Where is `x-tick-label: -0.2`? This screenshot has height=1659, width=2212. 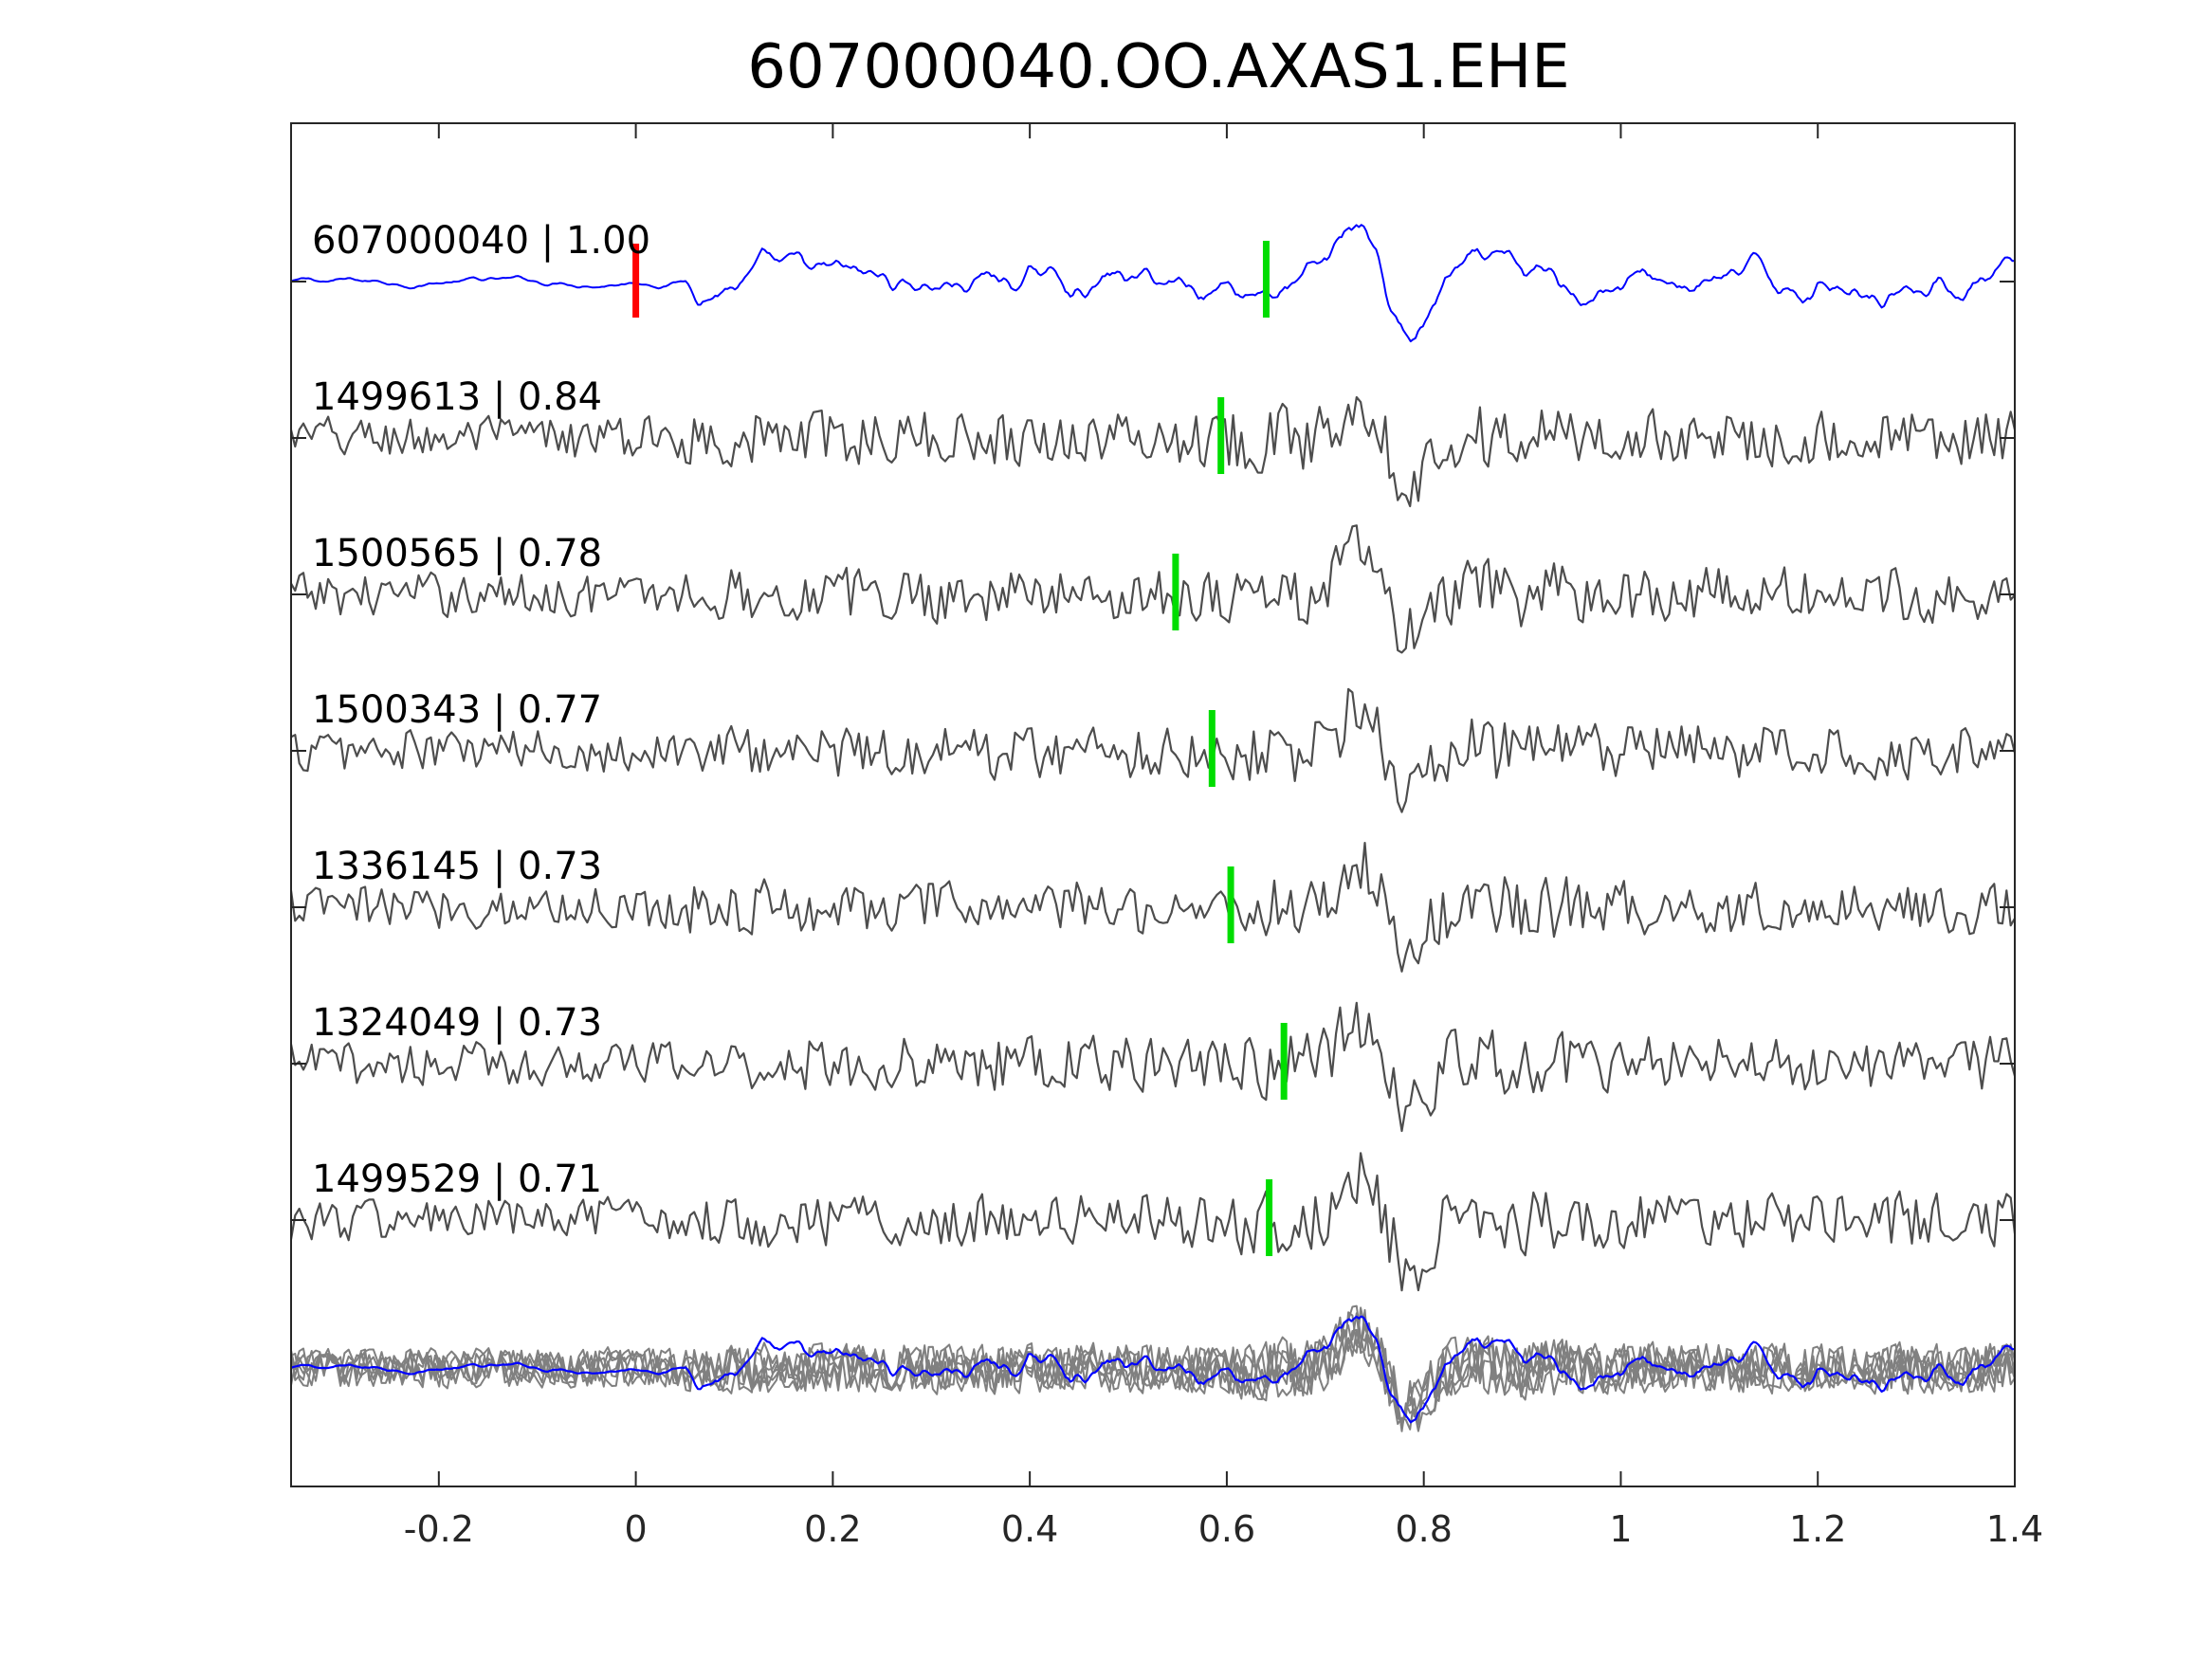
x-tick-label: -0.2 is located at coordinates (439, 1529).